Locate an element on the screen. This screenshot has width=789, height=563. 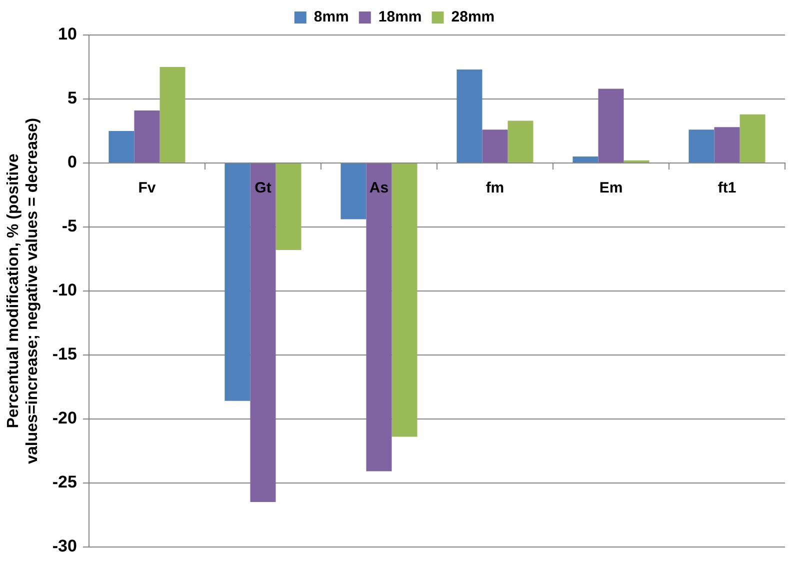
y-tick-label: -25 is located at coordinates (64, 482).